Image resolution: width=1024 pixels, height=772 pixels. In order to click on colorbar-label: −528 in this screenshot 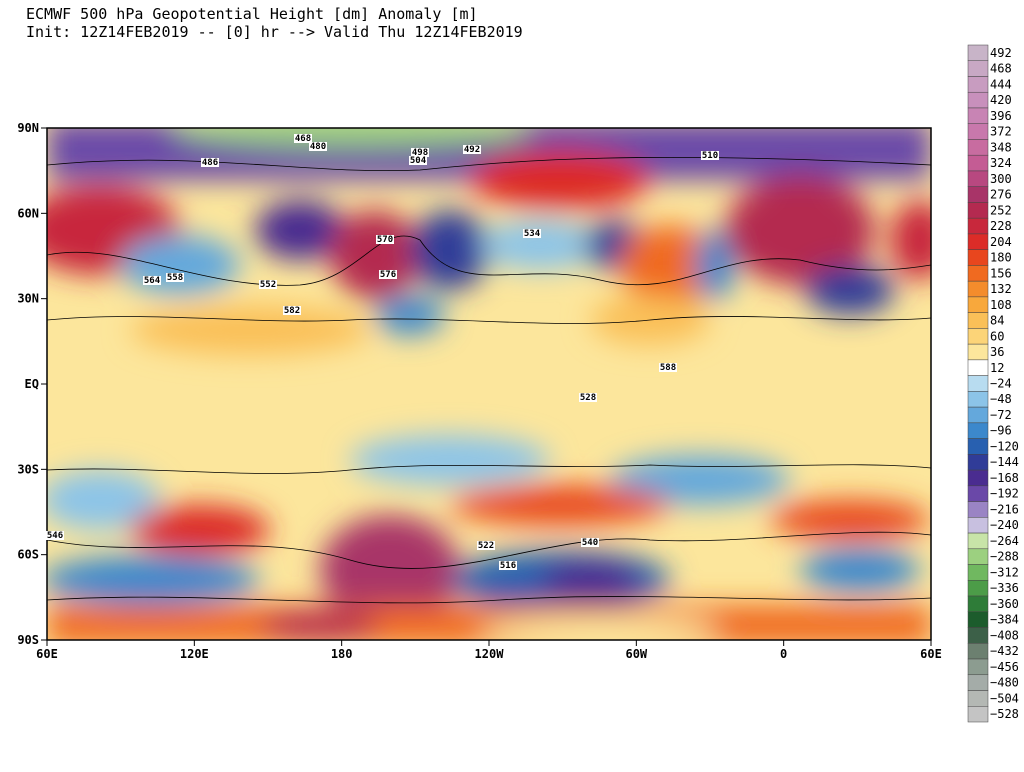, I will do `click(1004, 714)`.